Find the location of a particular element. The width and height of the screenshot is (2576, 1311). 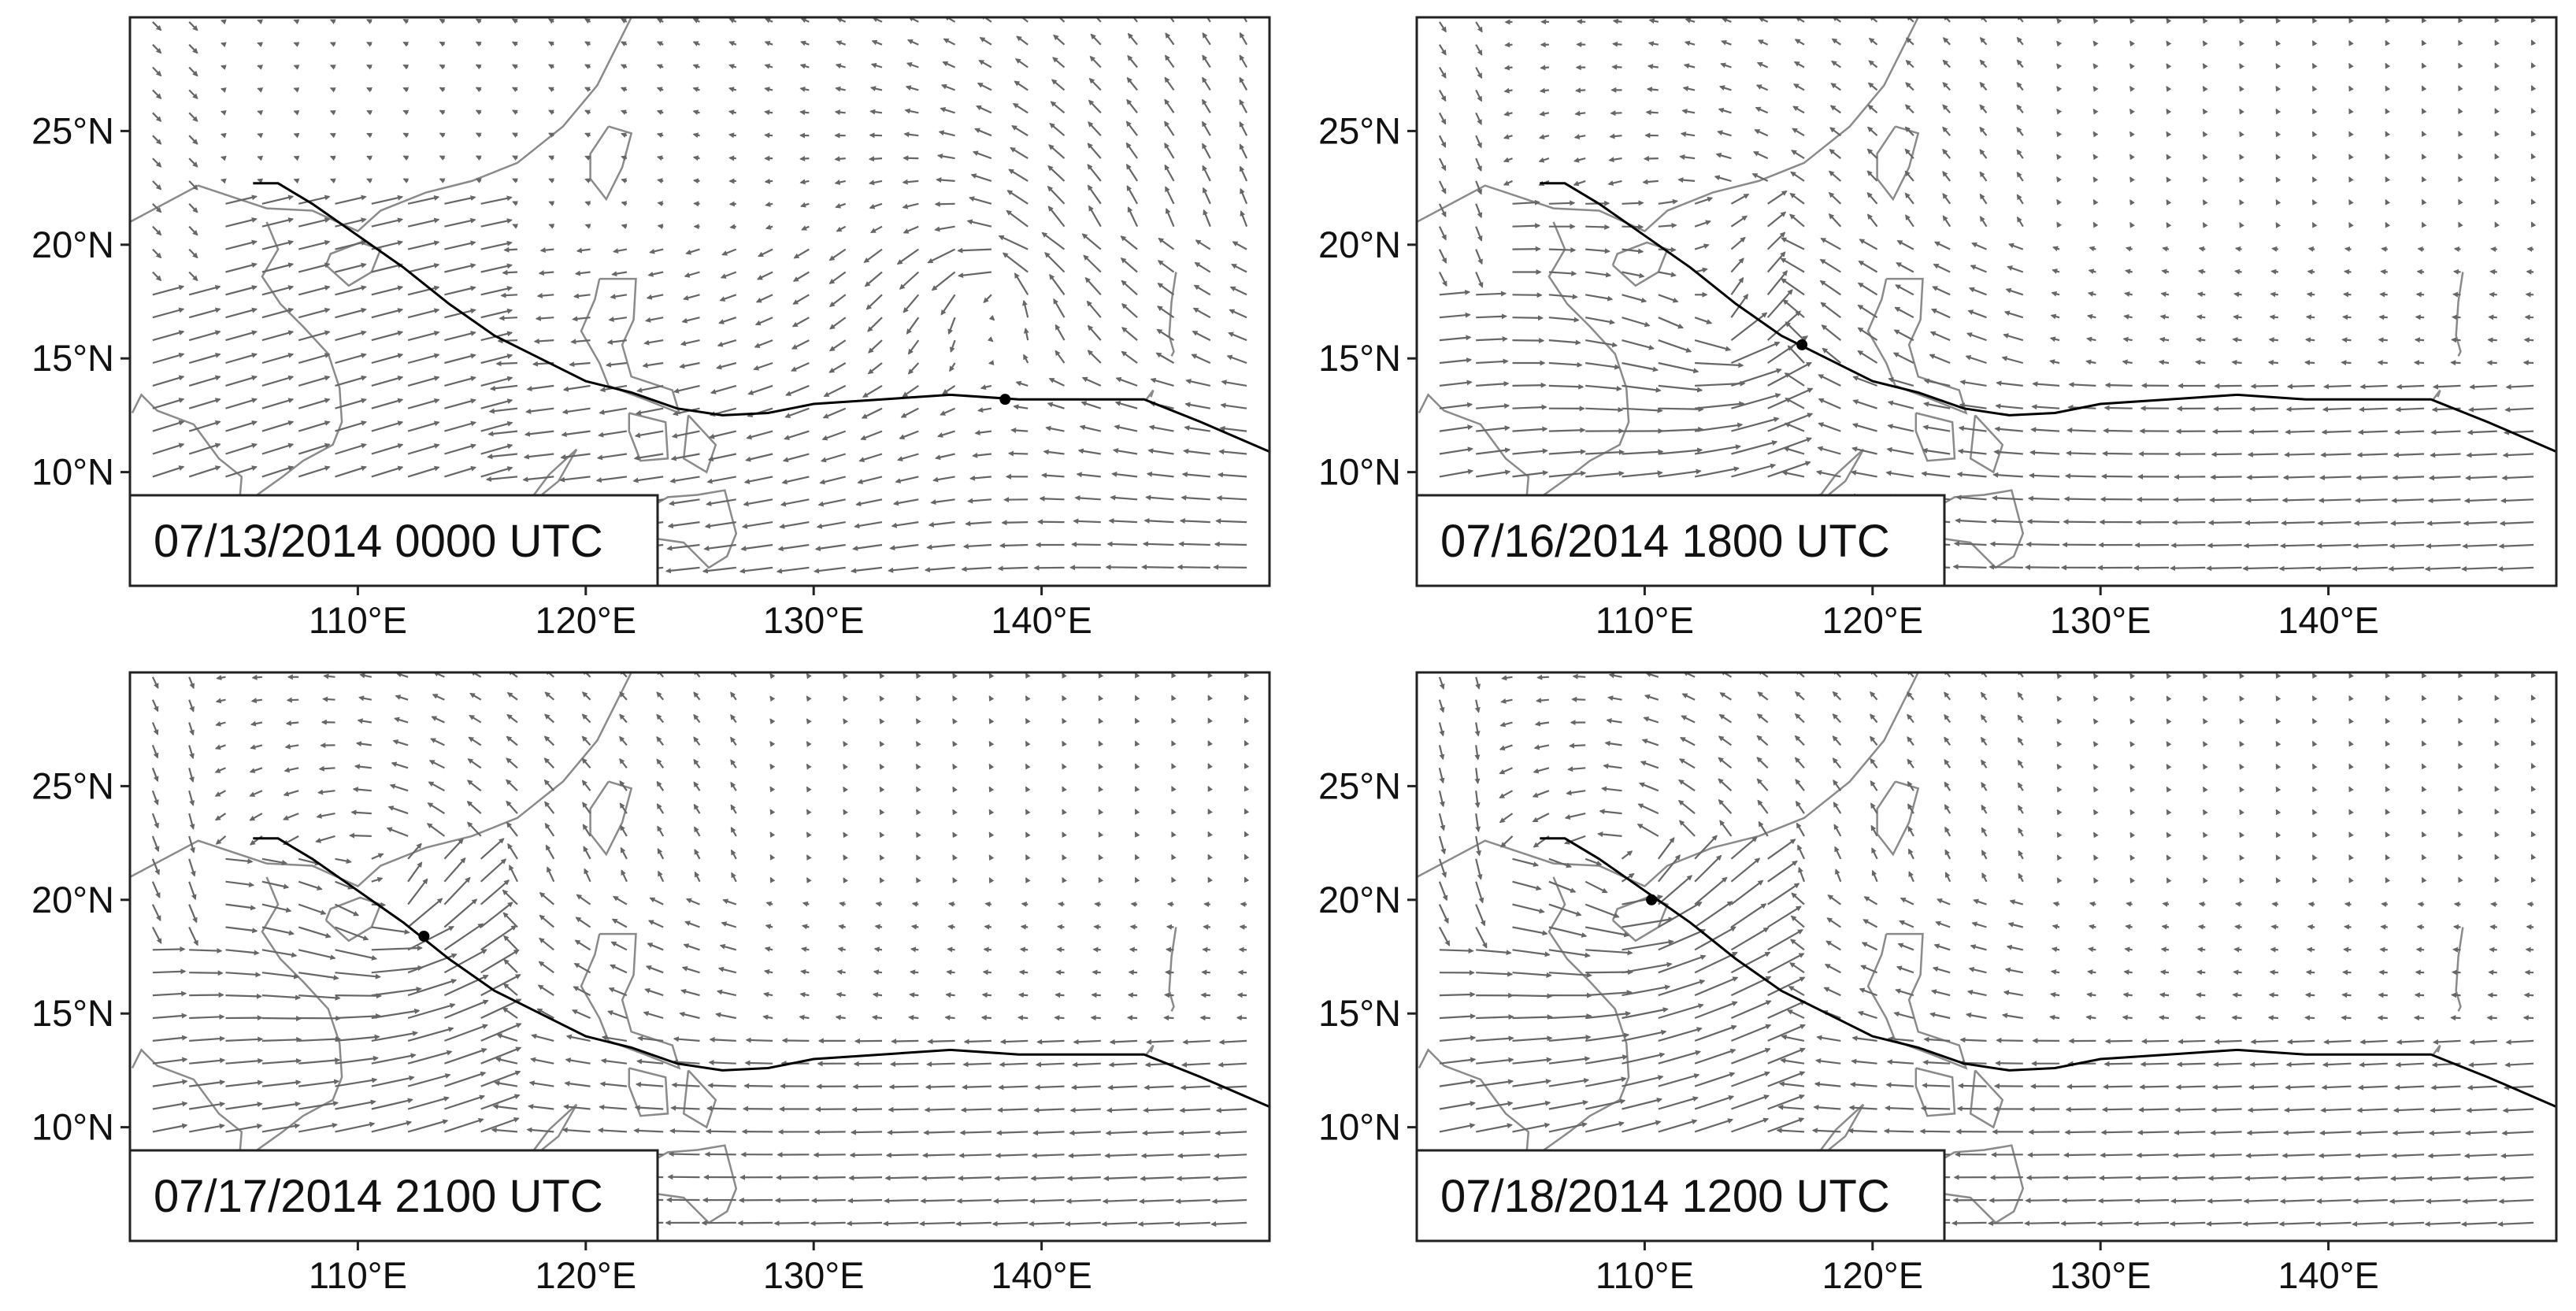

lat-tick-label: 10°N is located at coordinates (1359, 472).